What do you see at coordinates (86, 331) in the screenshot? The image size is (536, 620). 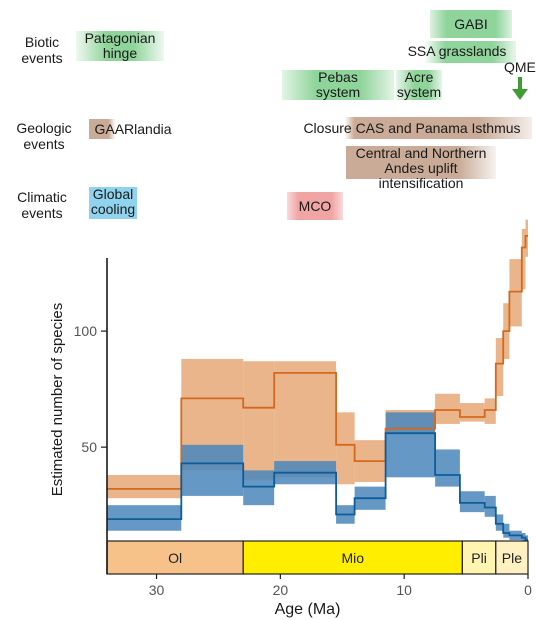 I see `y-tick-label-100: 100` at bounding box center [86, 331].